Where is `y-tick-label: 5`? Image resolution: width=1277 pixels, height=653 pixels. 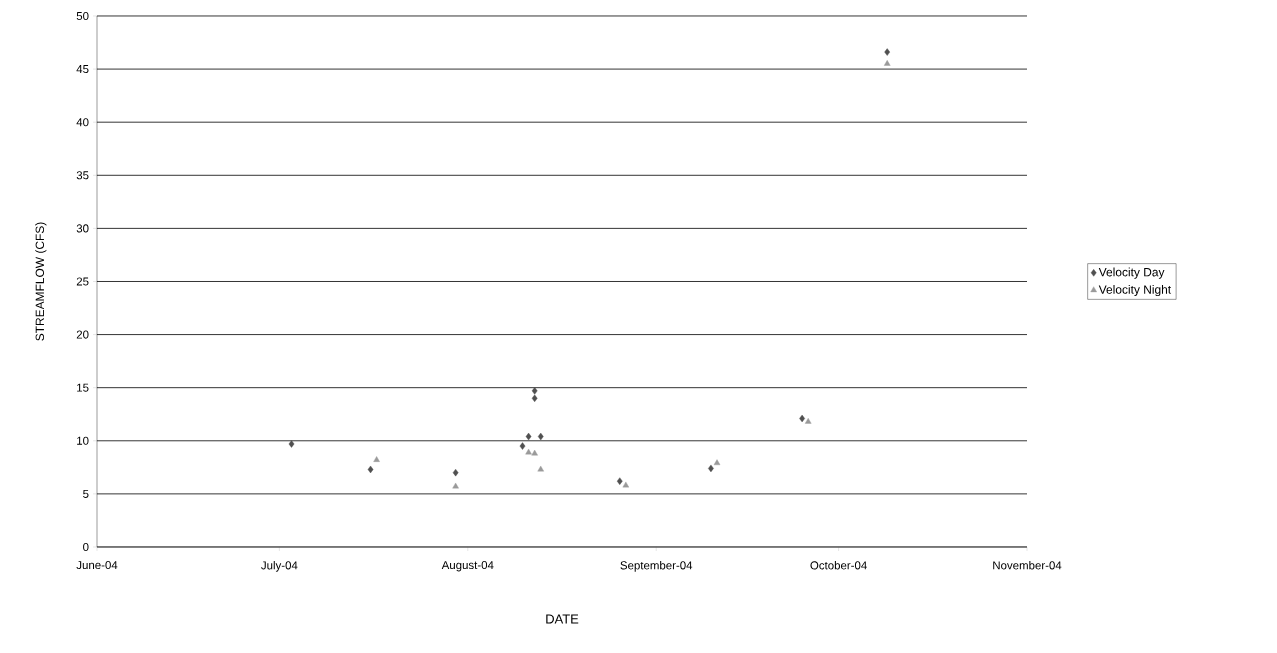 y-tick-label: 5 is located at coordinates (86, 493).